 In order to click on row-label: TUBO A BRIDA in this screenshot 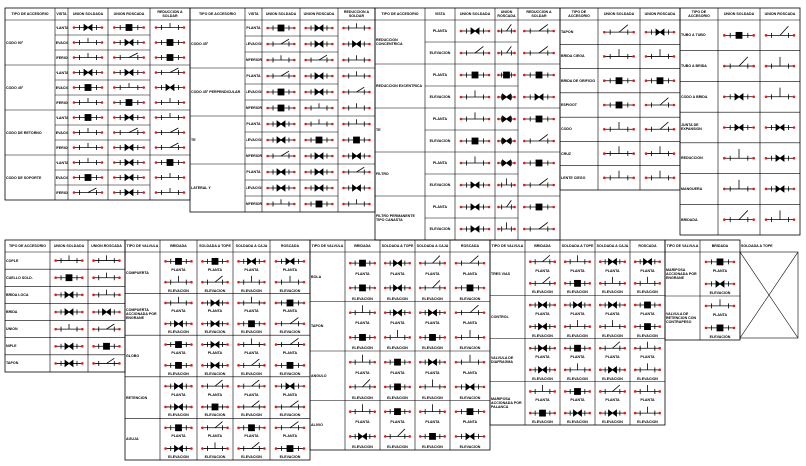, I will do `click(694, 66)`.